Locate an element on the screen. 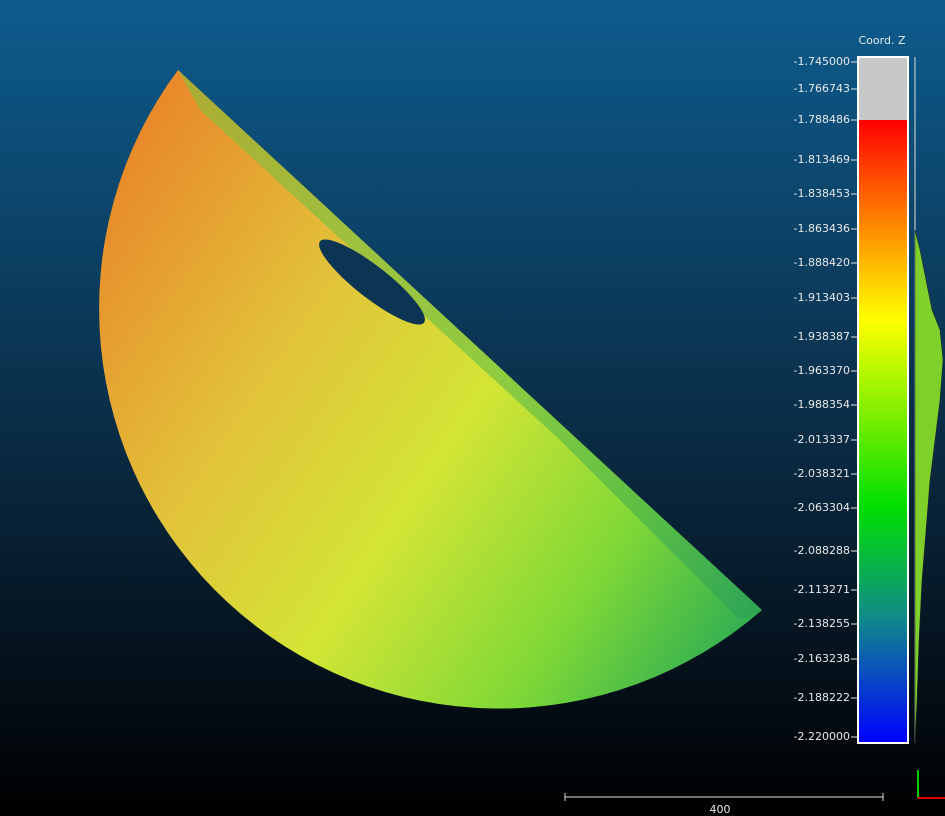 The image size is (945, 816). color-scale-bar is located at coordinates (883, 431).